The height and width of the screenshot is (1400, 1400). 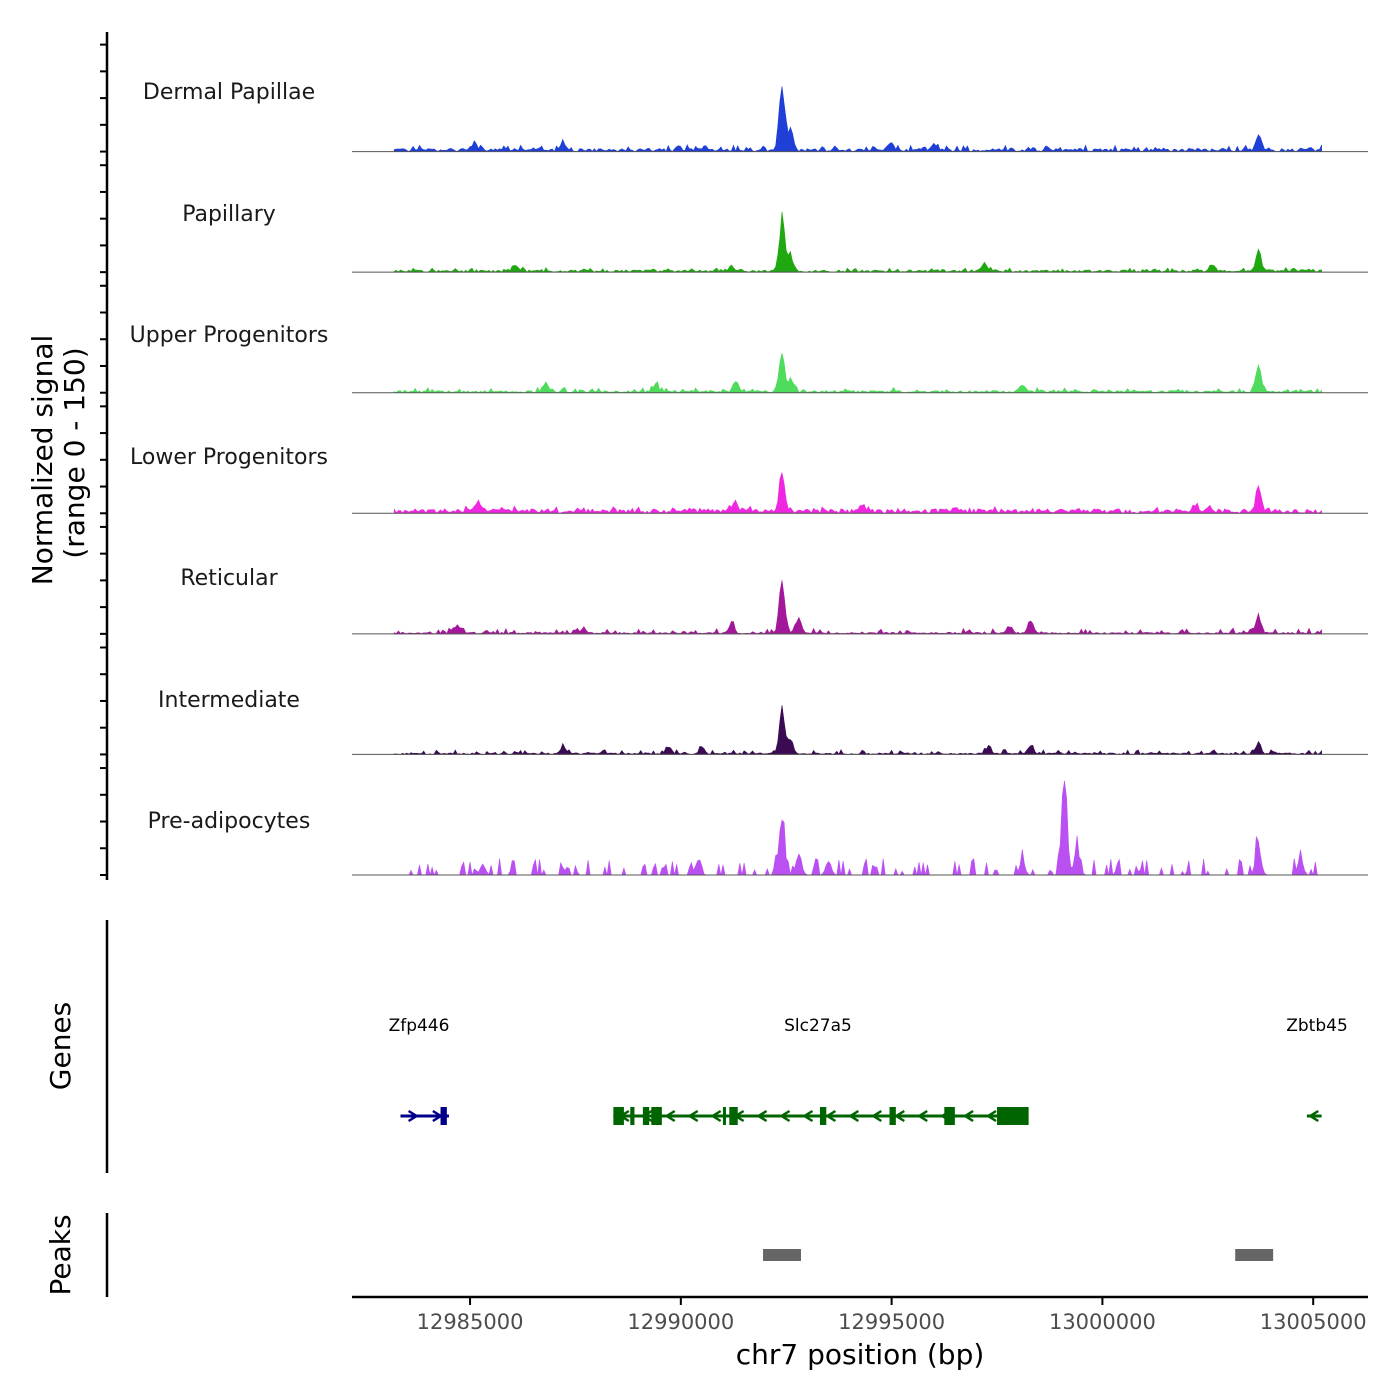 What do you see at coordinates (891, 1322) in the screenshot?
I see `x-tick-label: 12995000` at bounding box center [891, 1322].